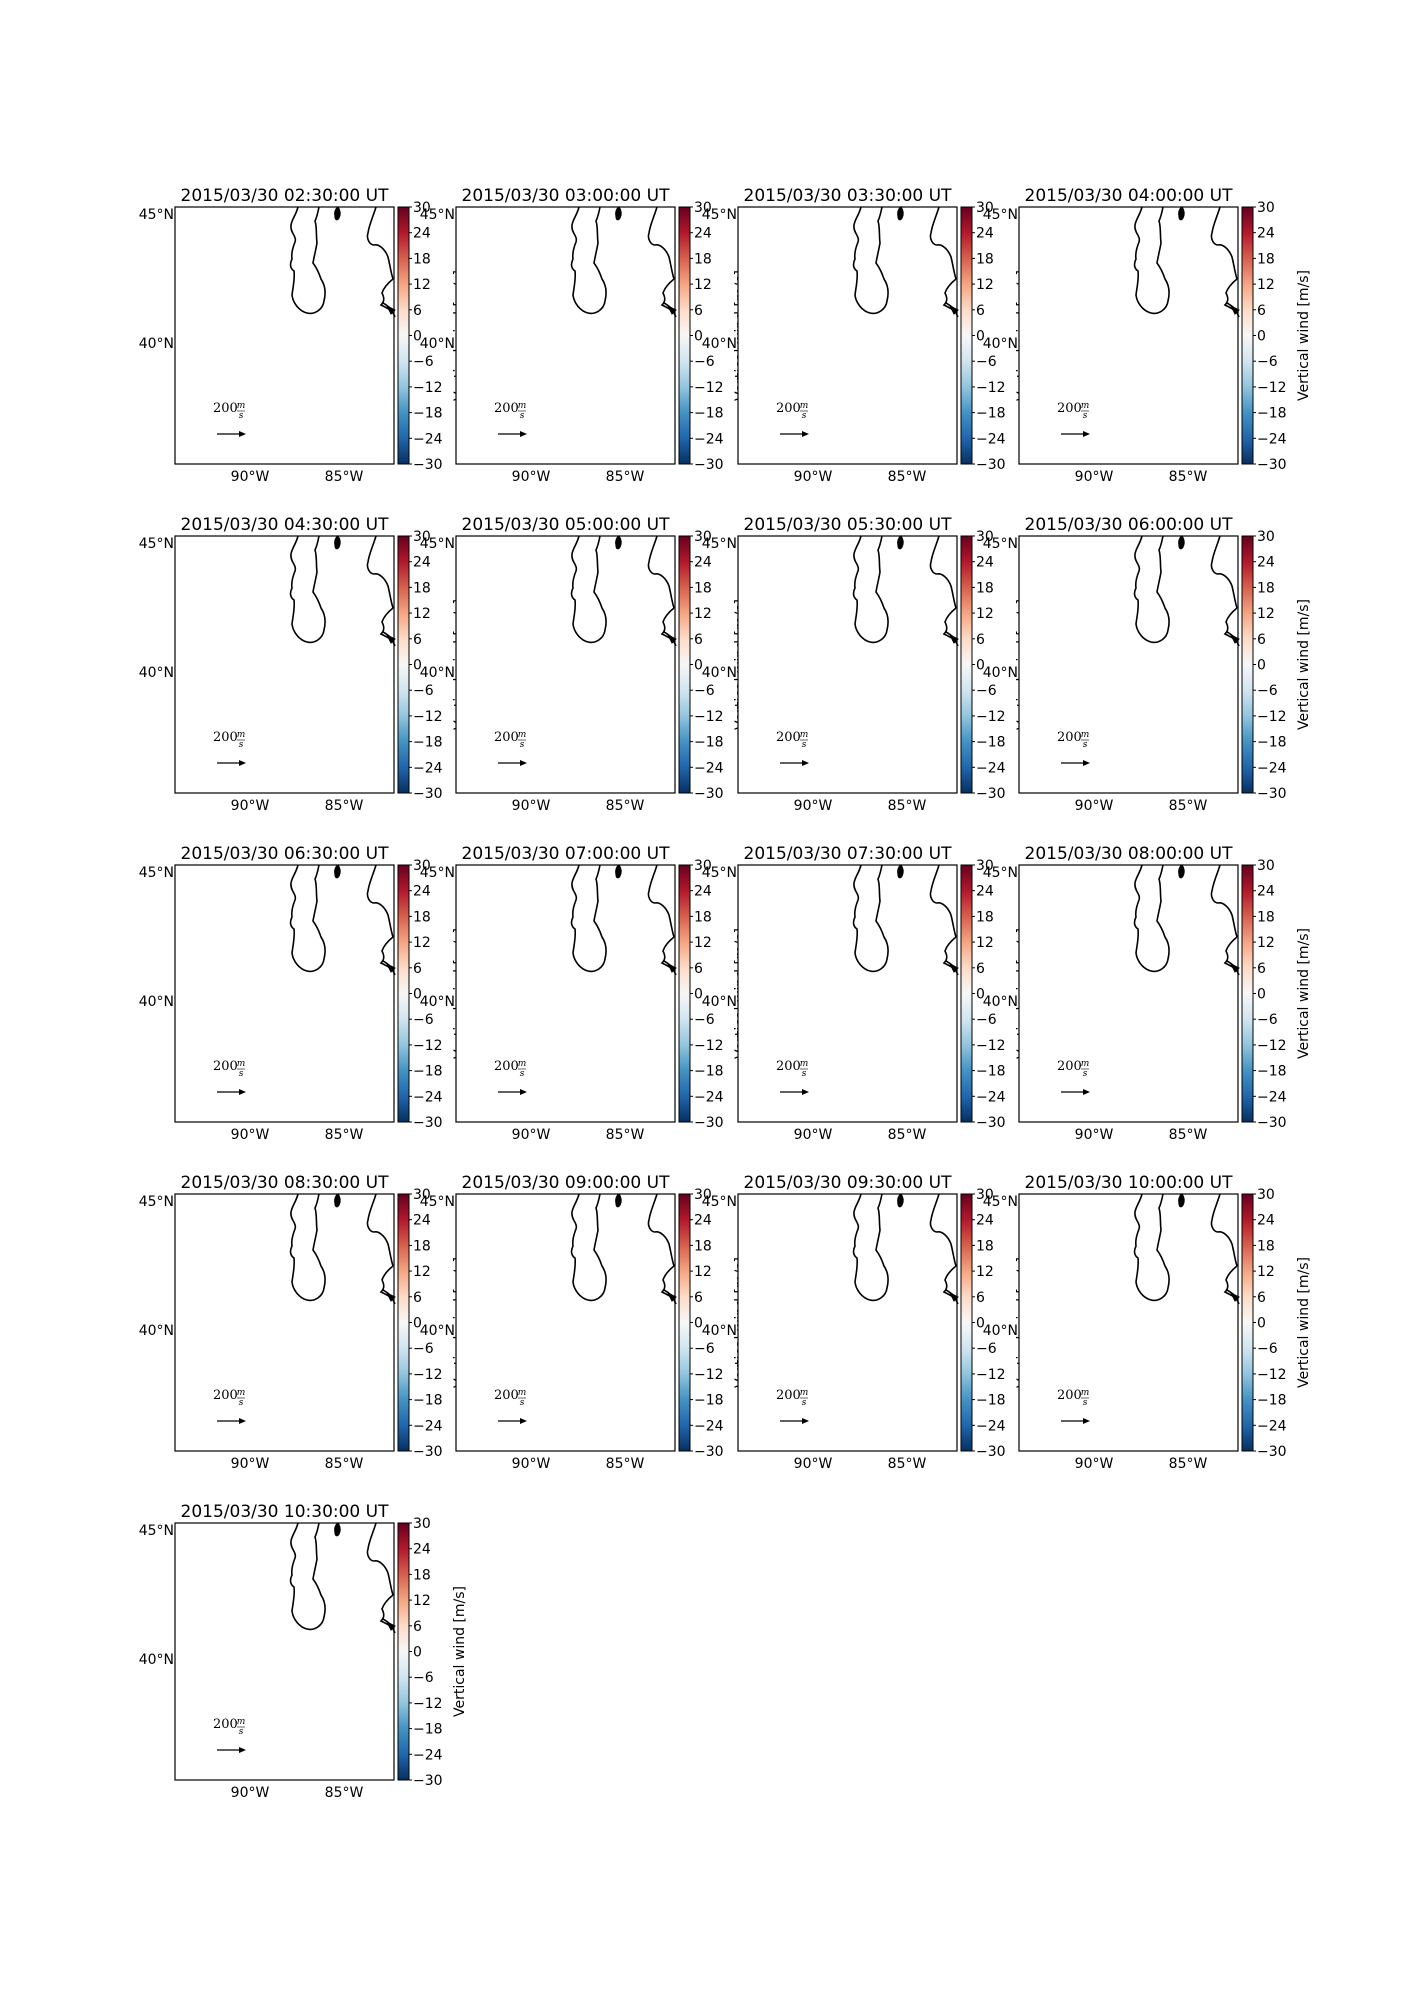 This screenshot has width=1410, height=2010. Describe the element at coordinates (566, 854) in the screenshot. I see `panel-title: 2015/03/30 07:00:00 UT` at that location.